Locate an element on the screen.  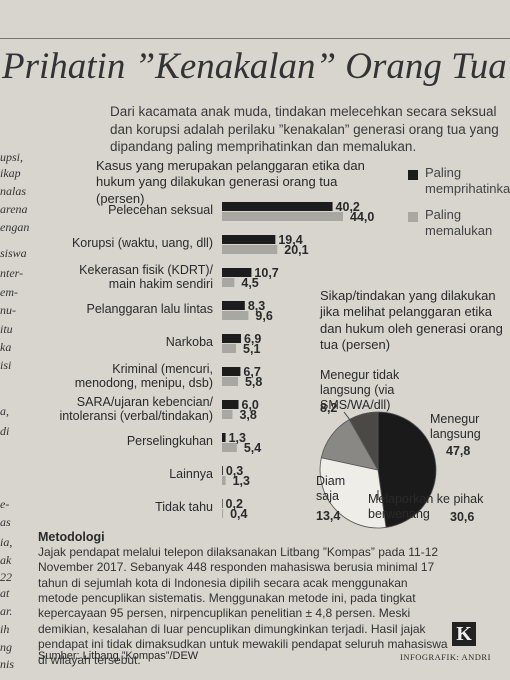
value-label: 0,4 is located at coordinates (239, 514).